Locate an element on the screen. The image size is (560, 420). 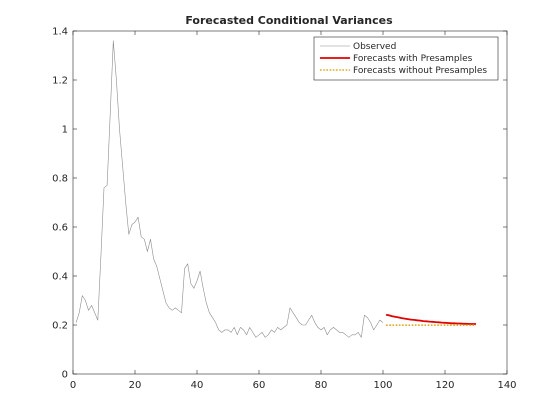
x-tick-label: 140 is located at coordinates (506, 385).